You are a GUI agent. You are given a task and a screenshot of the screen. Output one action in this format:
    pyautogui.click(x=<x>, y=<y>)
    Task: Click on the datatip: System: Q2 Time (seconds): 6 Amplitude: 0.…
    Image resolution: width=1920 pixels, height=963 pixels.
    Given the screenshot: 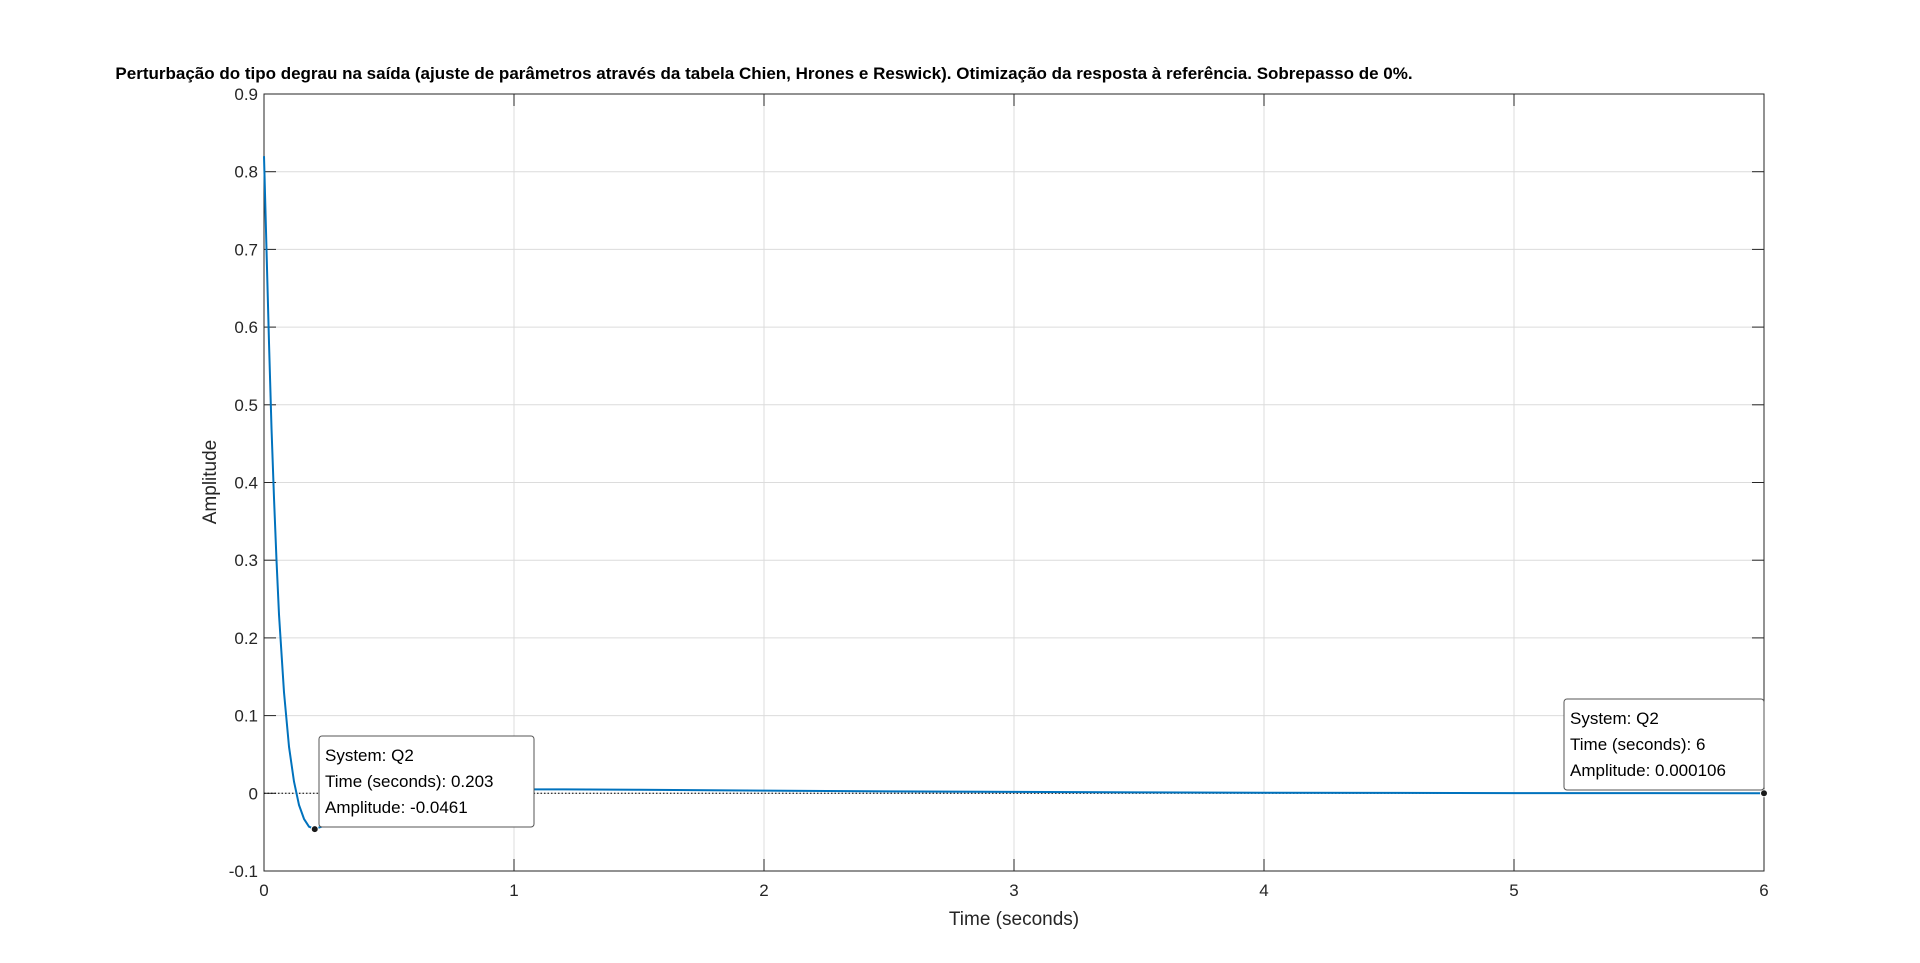 What is the action you would take?
    pyautogui.click(x=1665, y=748)
    